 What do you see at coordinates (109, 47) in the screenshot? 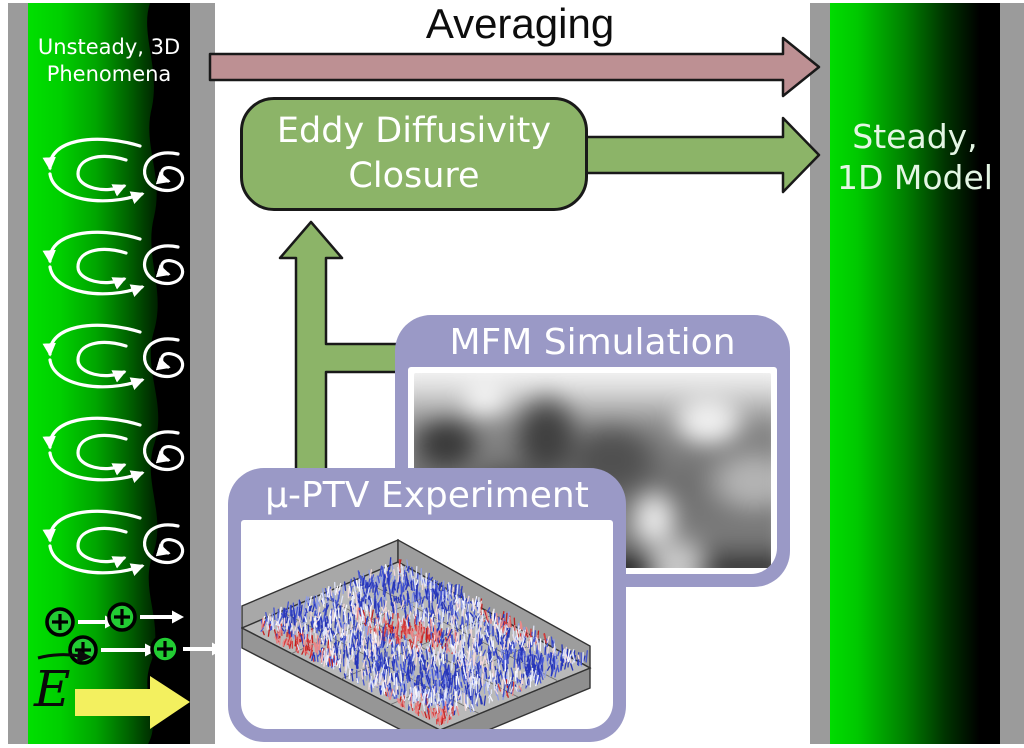
I see `left-strip-title-line1: Unsteady, 3D` at bounding box center [109, 47].